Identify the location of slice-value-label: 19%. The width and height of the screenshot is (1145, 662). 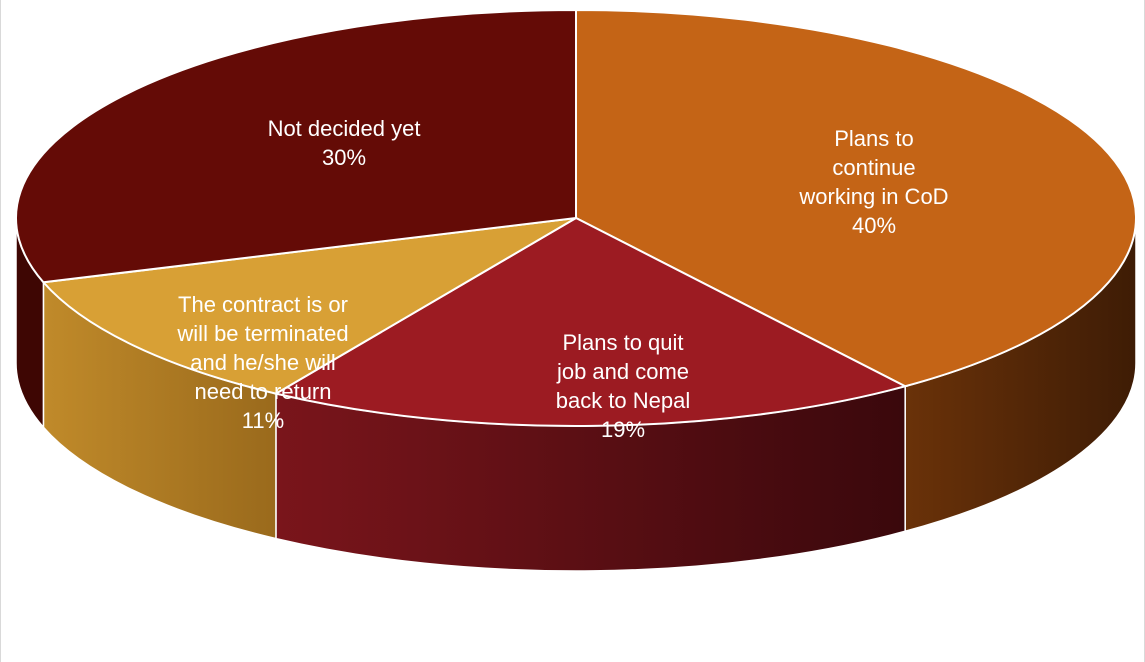
(623, 429).